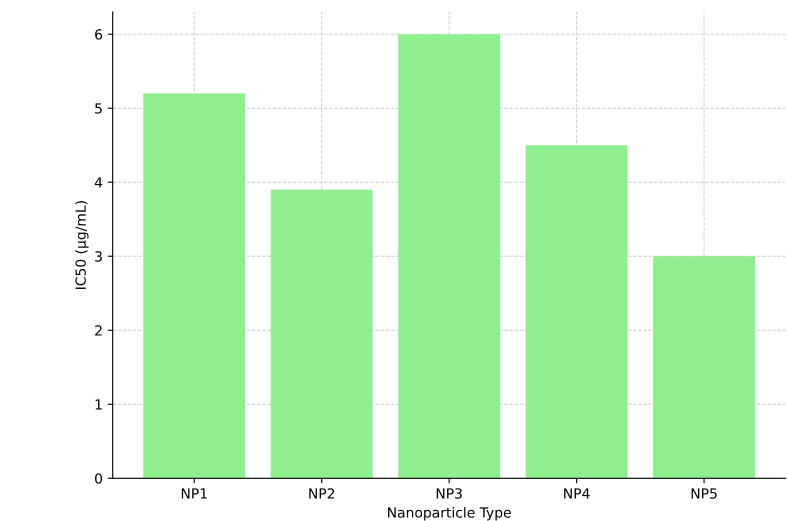 This screenshot has width=788, height=521. Describe the element at coordinates (98, 256) in the screenshot. I see `y-tick-label: 3` at that location.